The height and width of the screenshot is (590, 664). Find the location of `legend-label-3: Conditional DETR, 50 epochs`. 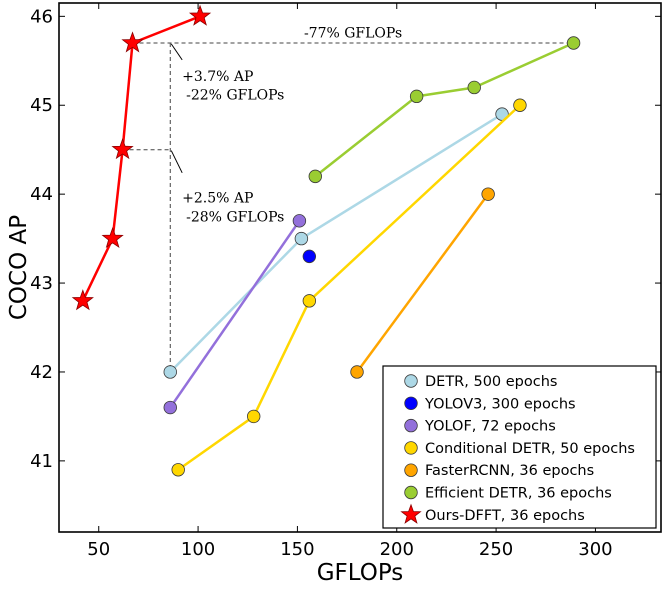

legend-label-3: Conditional DETR, 50 epochs is located at coordinates (530, 449).